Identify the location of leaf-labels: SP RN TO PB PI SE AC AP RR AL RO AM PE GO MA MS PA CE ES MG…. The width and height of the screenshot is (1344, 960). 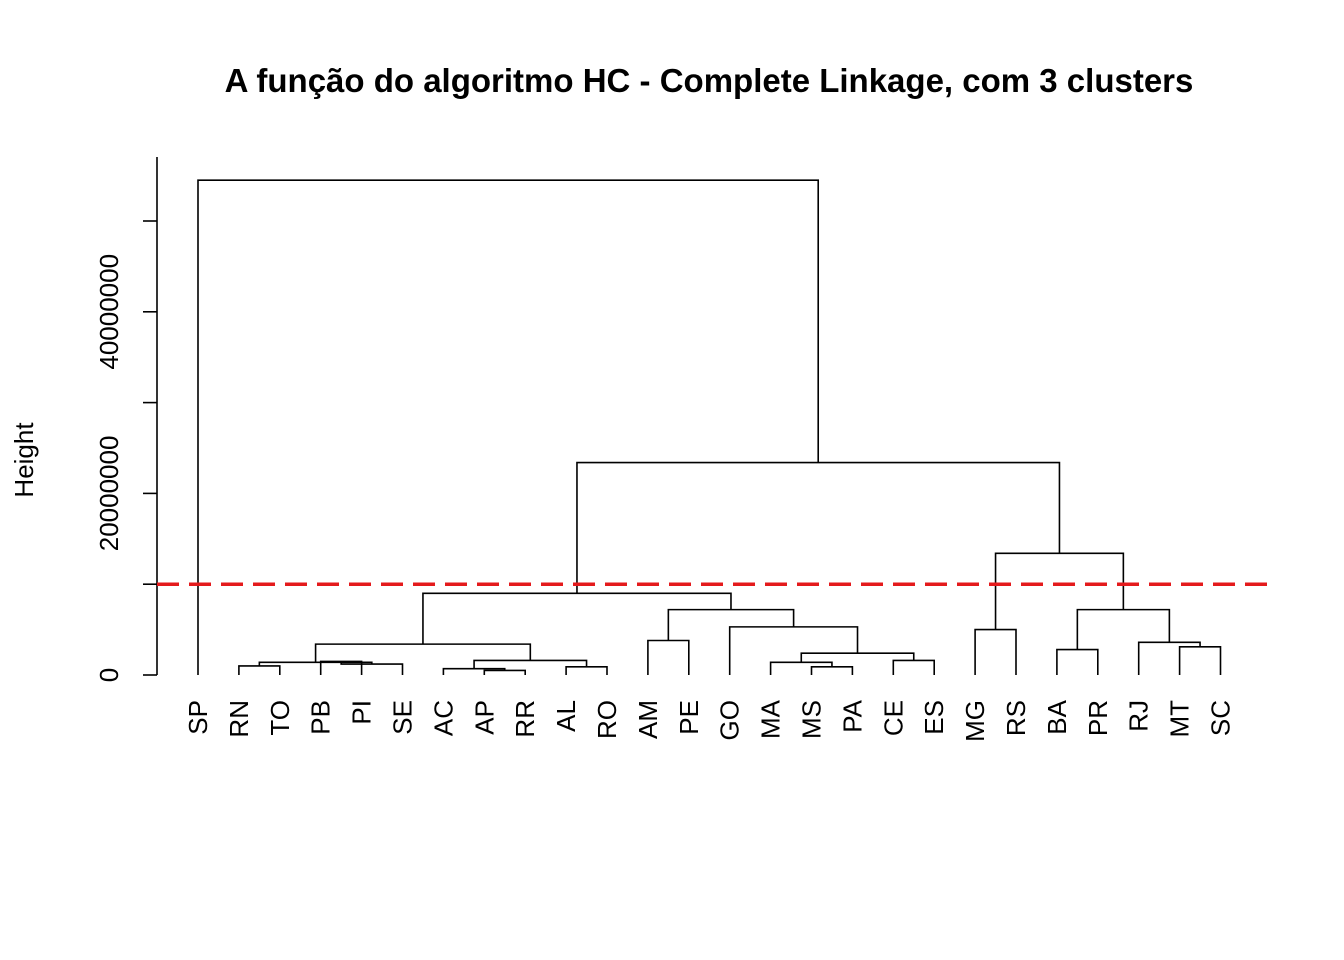
(709, 720).